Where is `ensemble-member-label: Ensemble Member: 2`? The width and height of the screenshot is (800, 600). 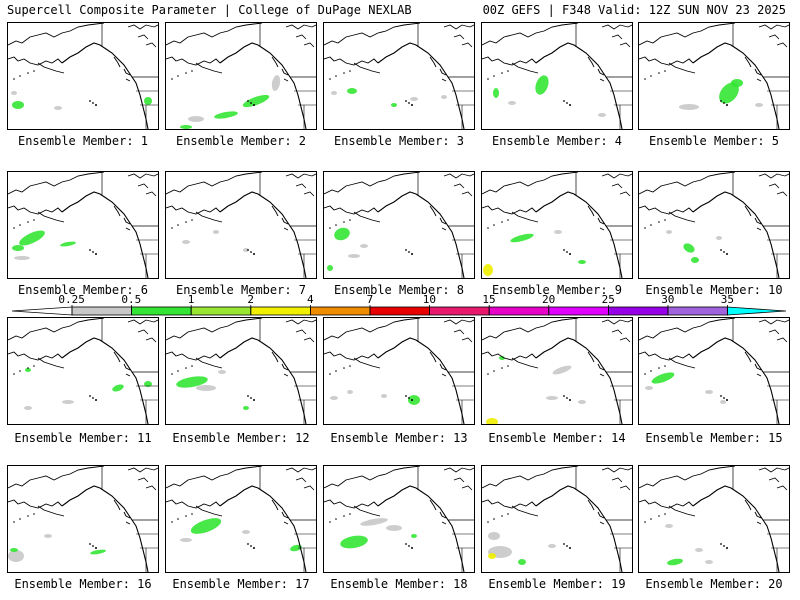
ensemble-member-label: Ensemble Member: 2 is located at coordinates (241, 141).